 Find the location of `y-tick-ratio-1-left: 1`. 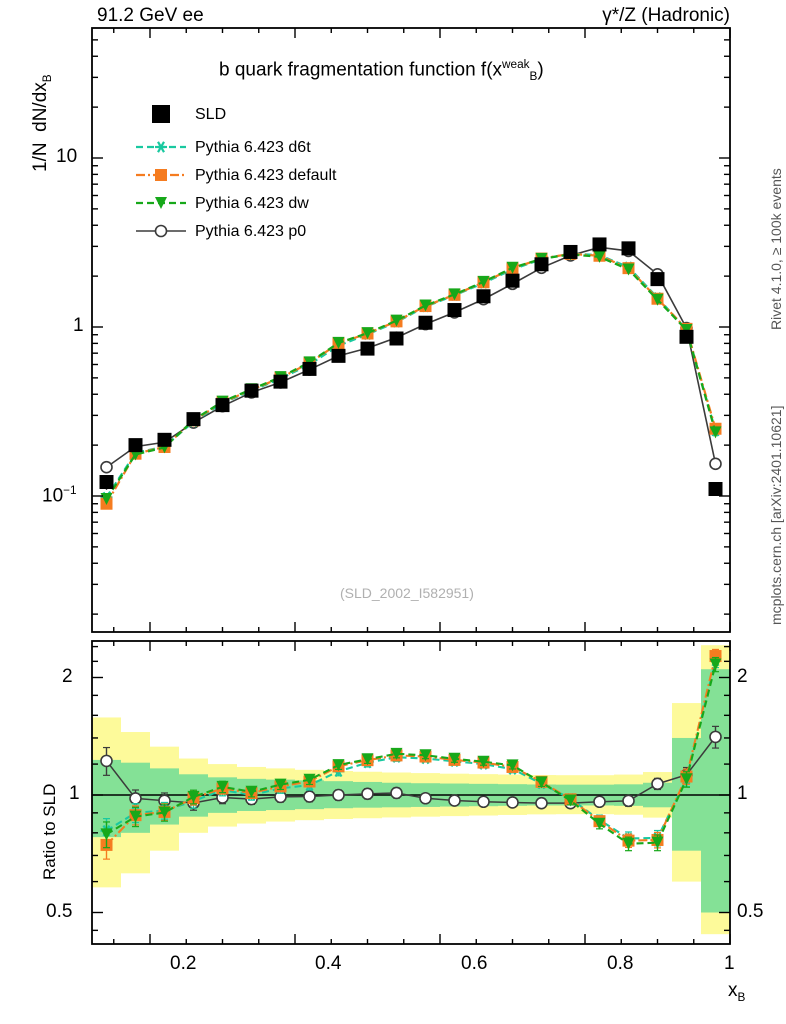

y-tick-ratio-1-left: 1 is located at coordinates (74, 793).